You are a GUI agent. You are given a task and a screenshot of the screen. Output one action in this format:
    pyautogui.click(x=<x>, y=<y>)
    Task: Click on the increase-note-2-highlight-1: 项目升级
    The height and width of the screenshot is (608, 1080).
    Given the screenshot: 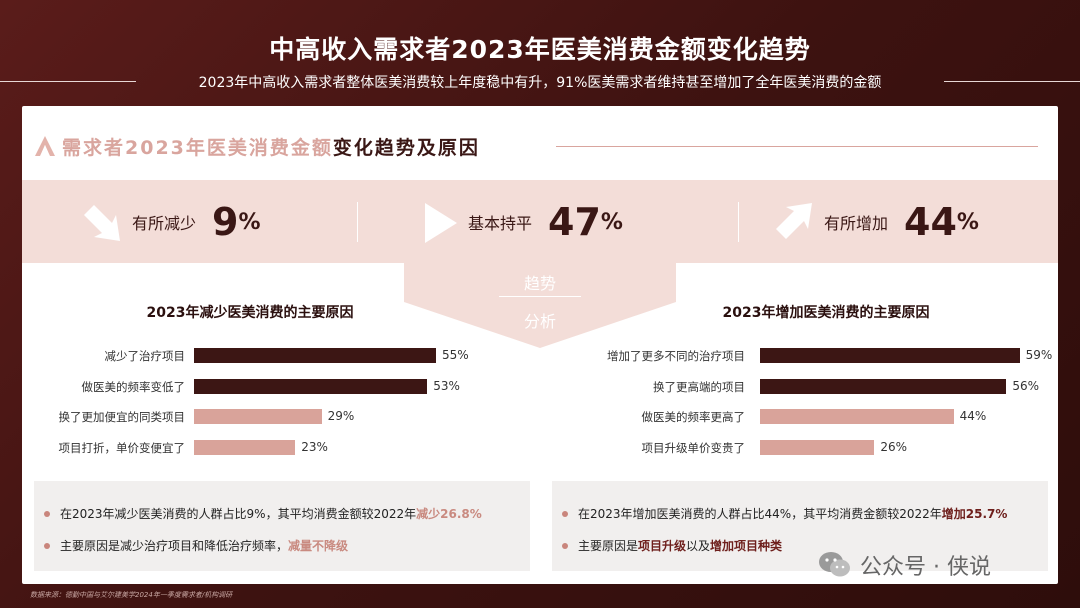 What is the action you would take?
    pyautogui.click(x=662, y=546)
    